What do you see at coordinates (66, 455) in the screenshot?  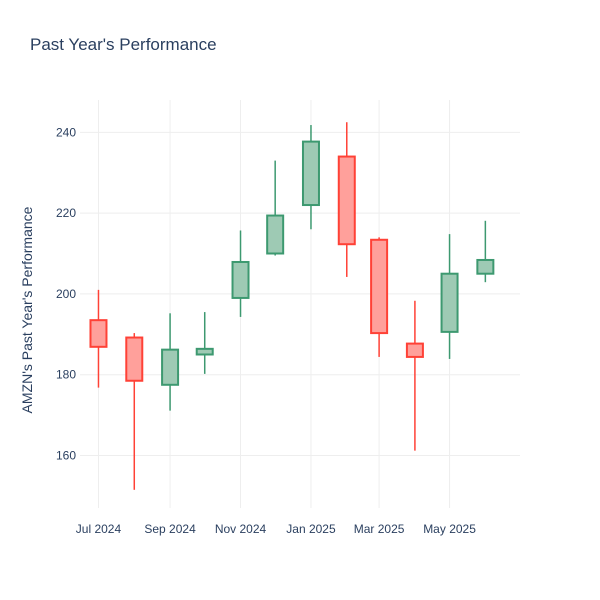 I see `y-tick-label: 160` at bounding box center [66, 455].